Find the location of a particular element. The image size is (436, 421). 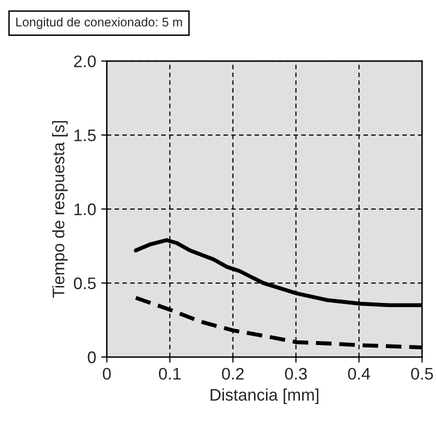

chart-title: Longitud de conexionado: 5 m is located at coordinates (99, 23).